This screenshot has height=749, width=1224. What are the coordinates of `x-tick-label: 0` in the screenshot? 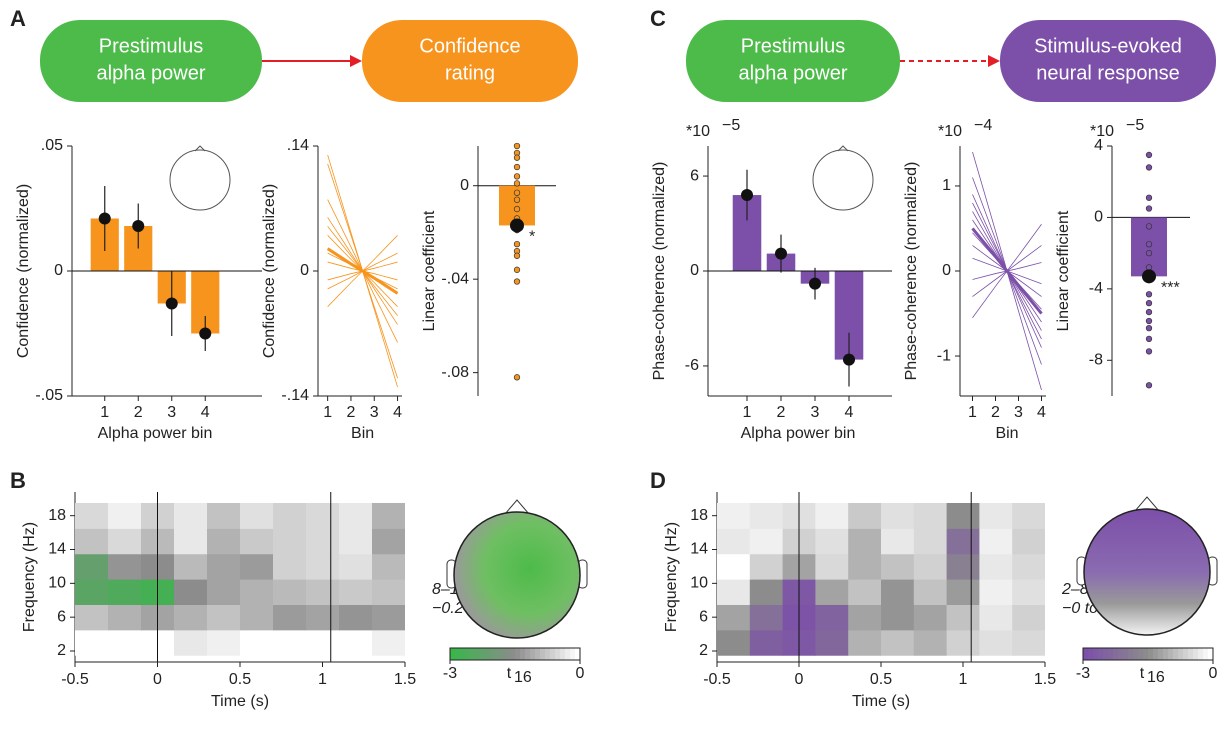 It's located at (799, 679).